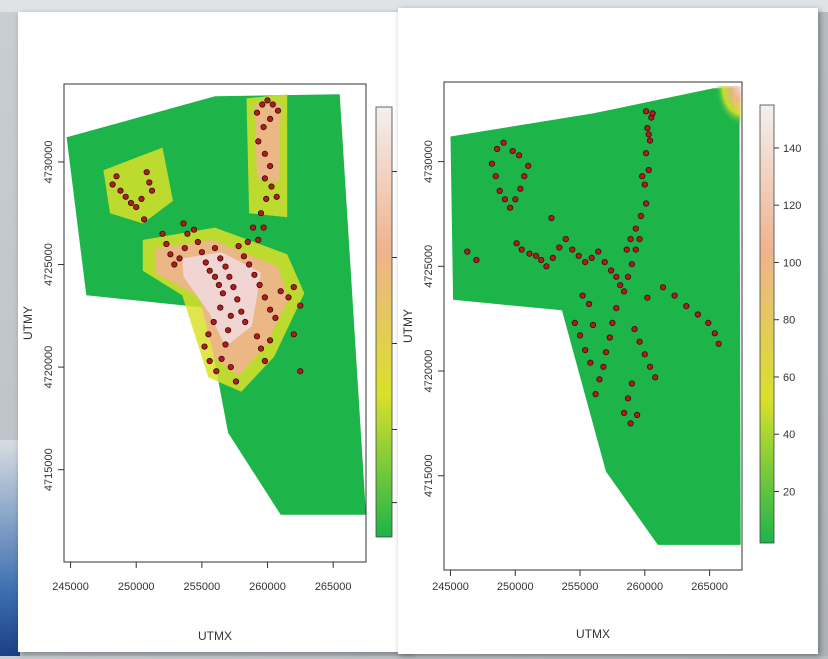  I want to click on x-tick-label: 260000, so click(644, 587).